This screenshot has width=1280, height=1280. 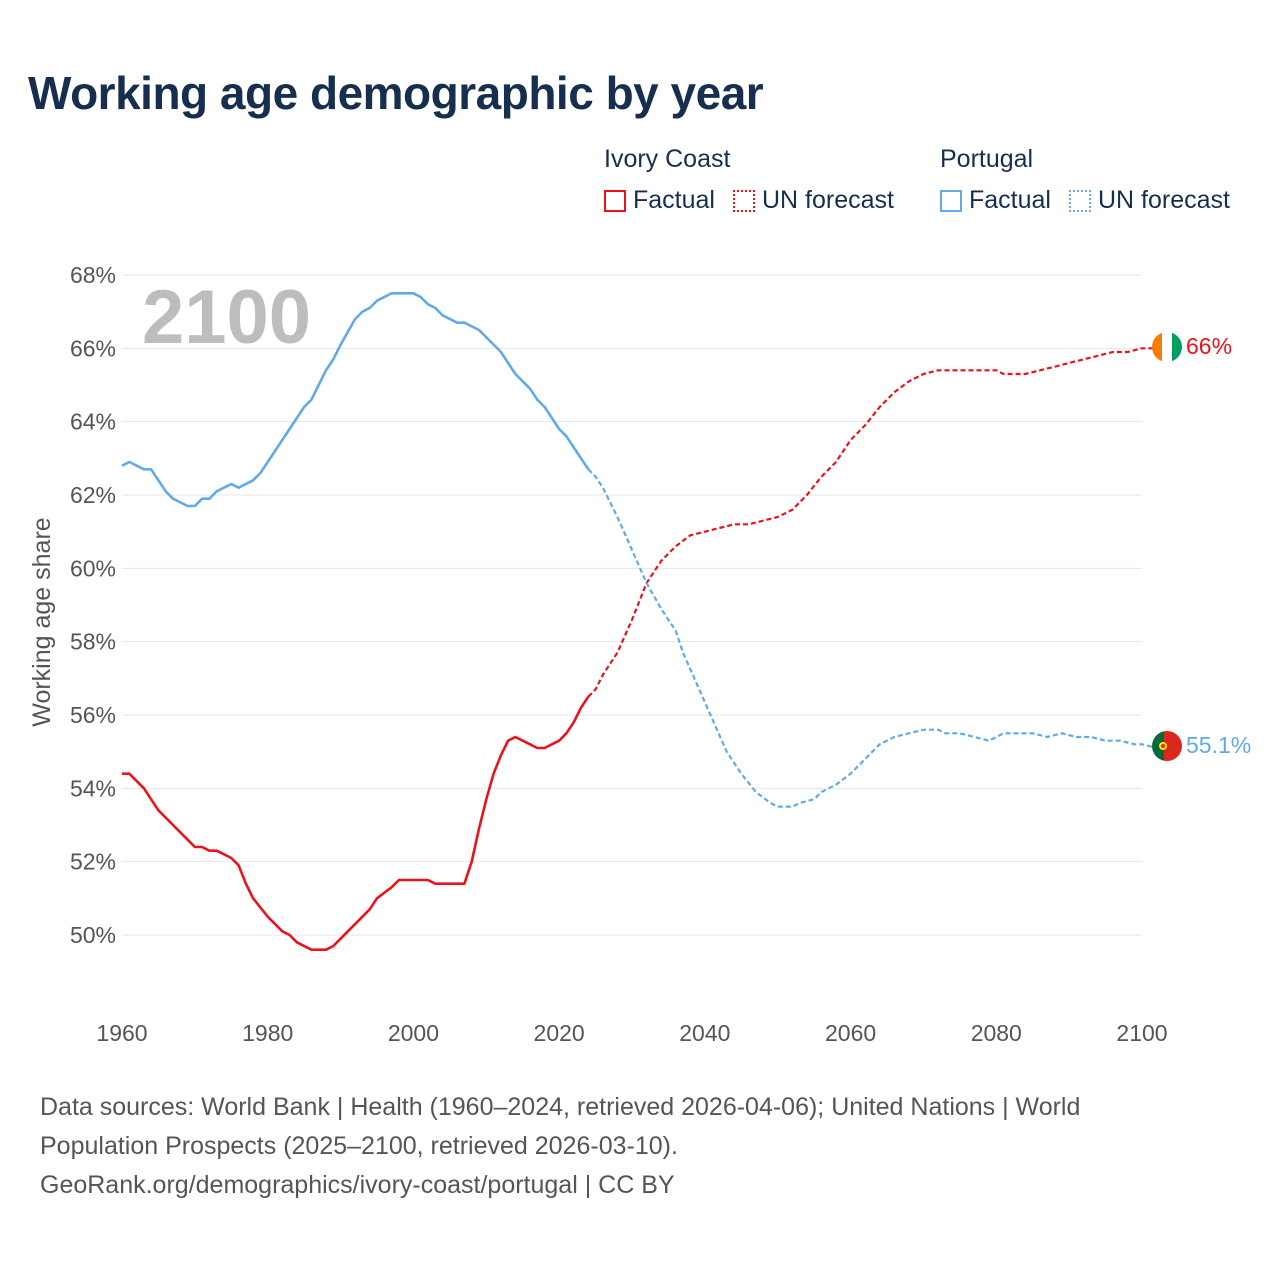 I want to click on ivory-coast-factual-line, so click(x=356, y=823).